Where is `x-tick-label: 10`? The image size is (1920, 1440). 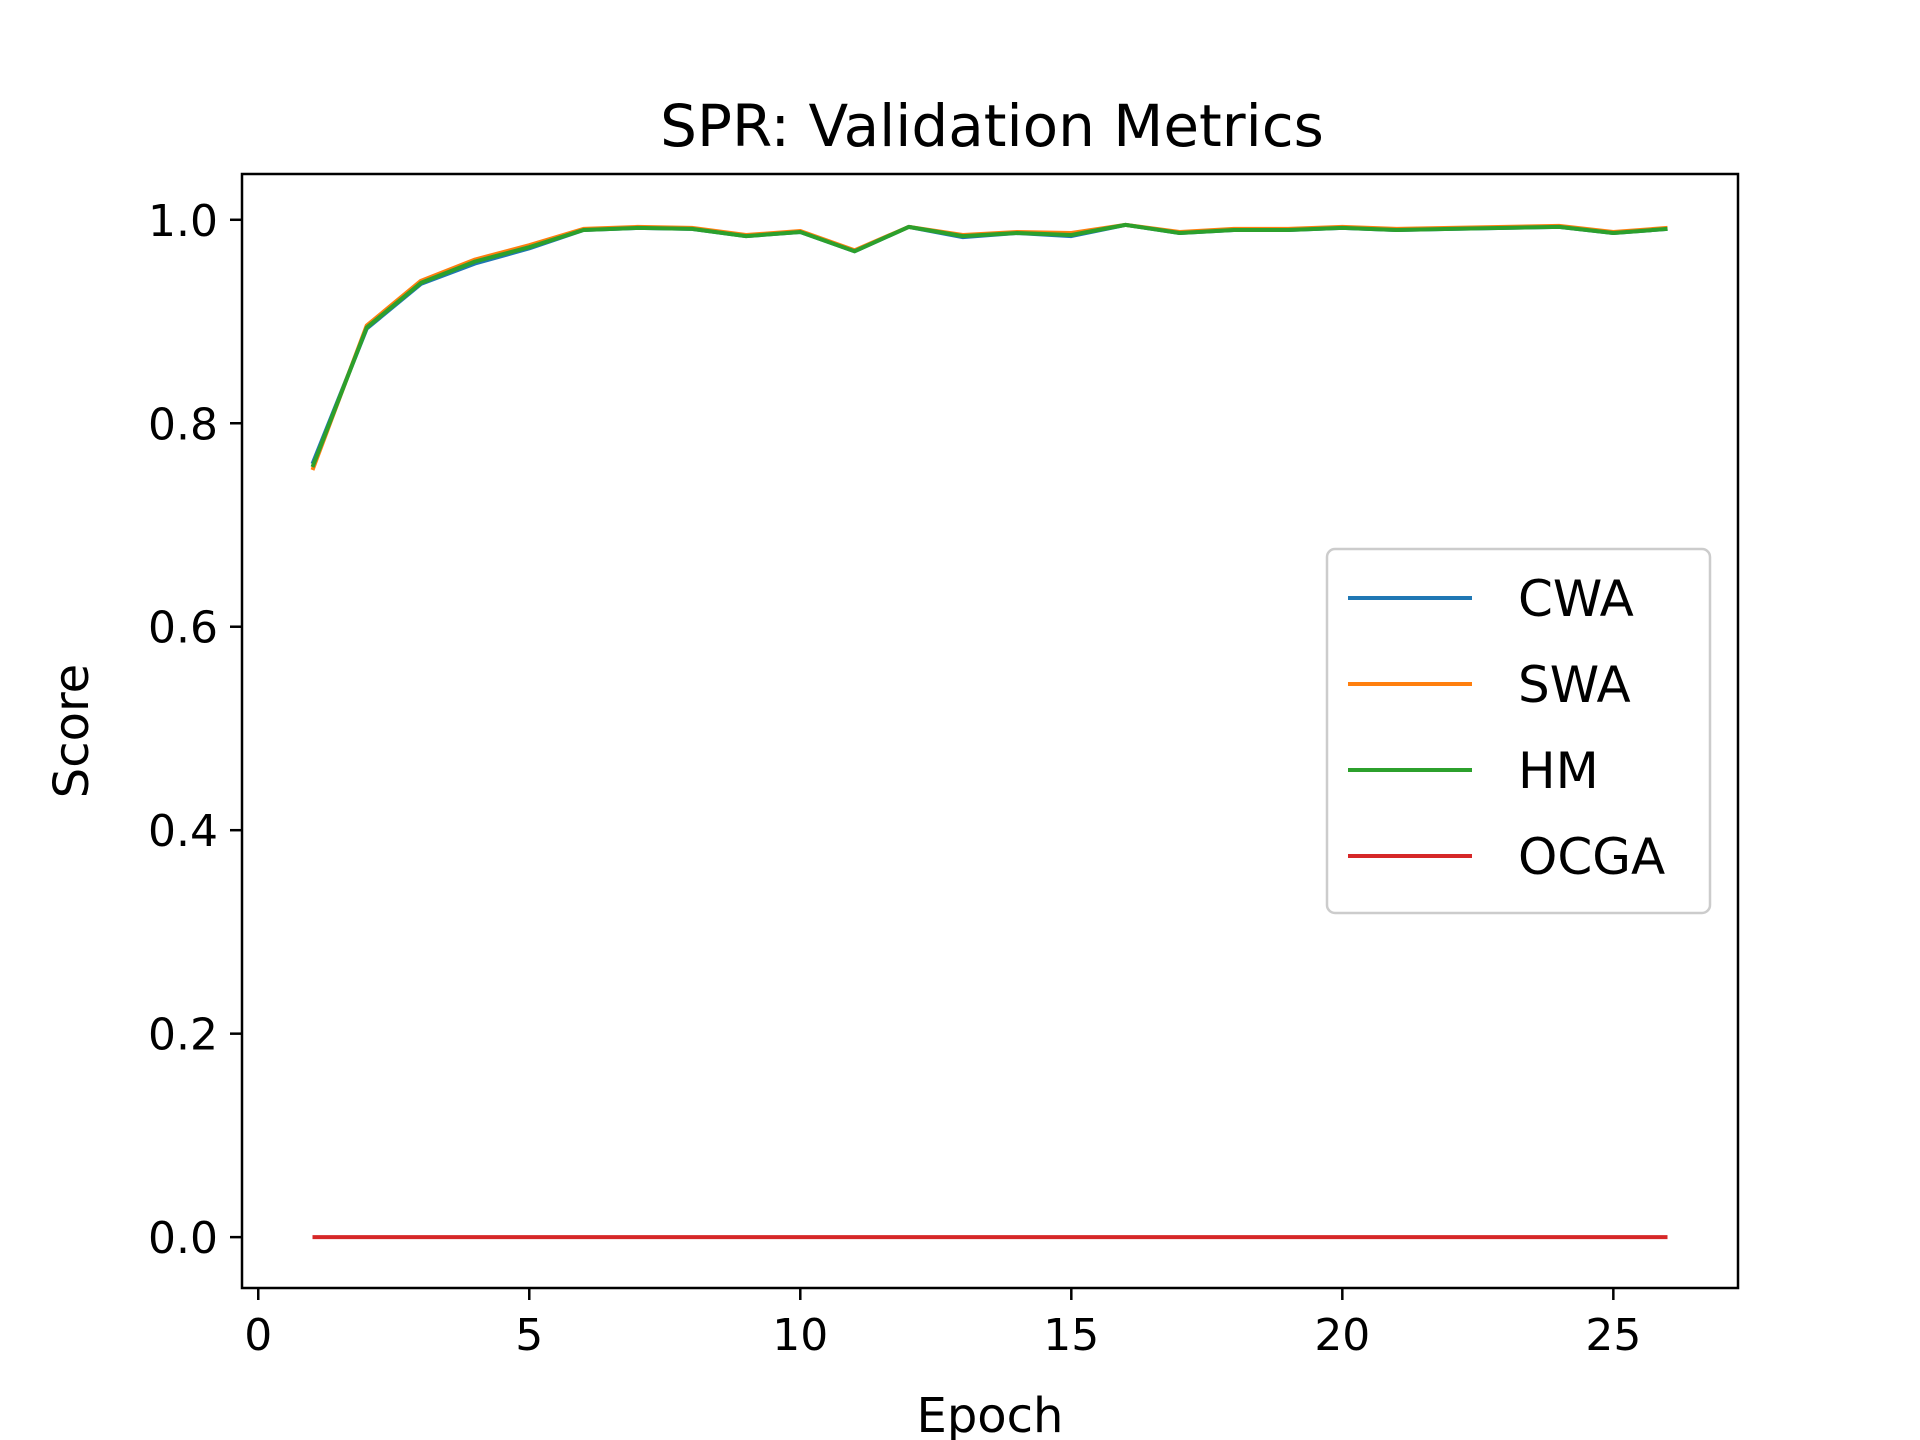 x-tick-label: 10 is located at coordinates (800, 1335).